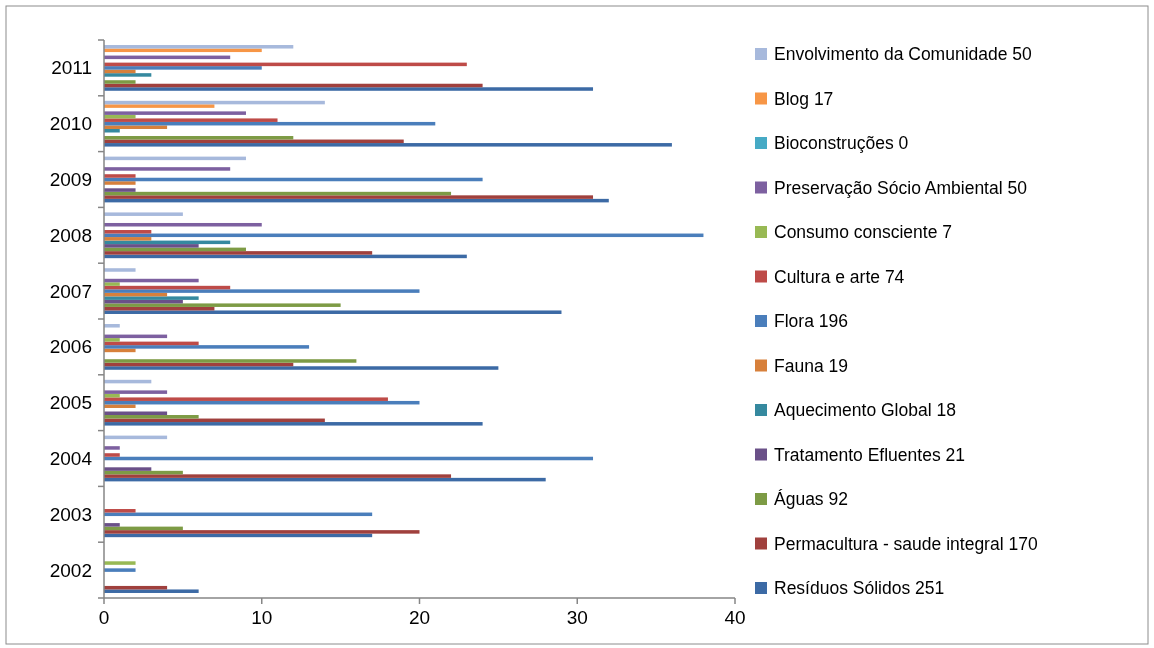  Describe the element at coordinates (71, 458) in the screenshot. I see `y-tick-label: 2004` at that location.